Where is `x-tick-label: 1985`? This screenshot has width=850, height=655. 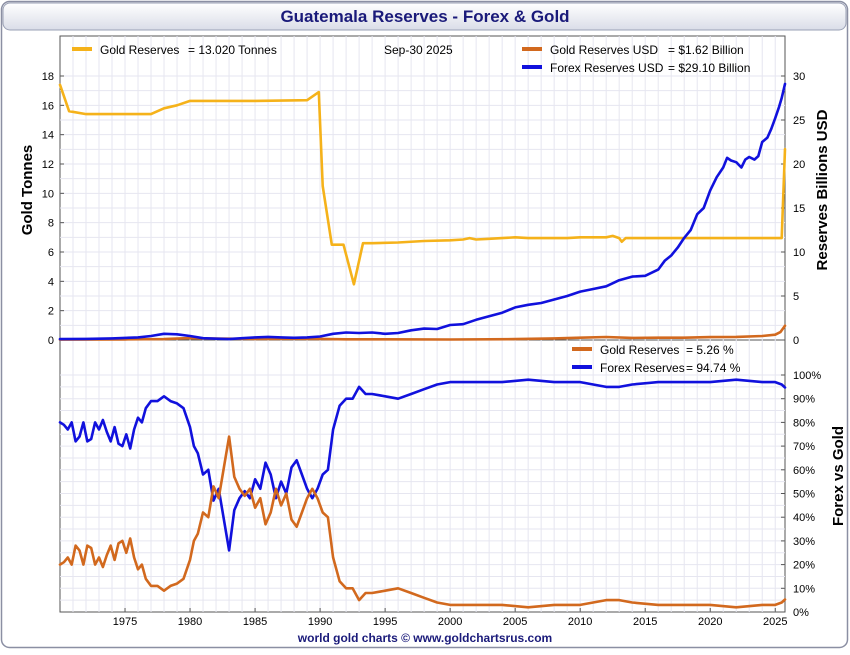 x-tick-label: 1985 is located at coordinates (255, 622).